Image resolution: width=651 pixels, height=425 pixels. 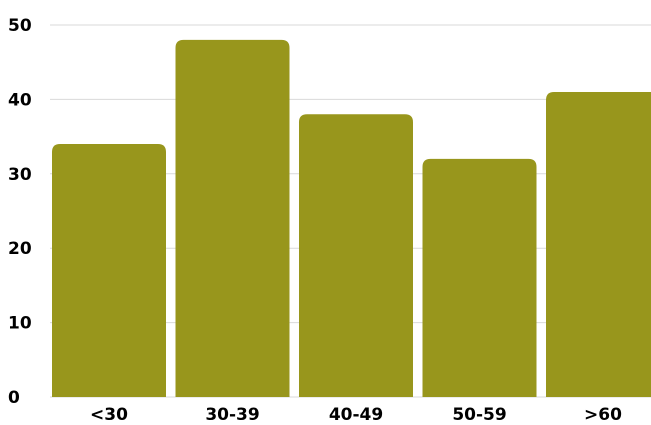 I want to click on x-tick-label: <30, so click(x=109, y=415).